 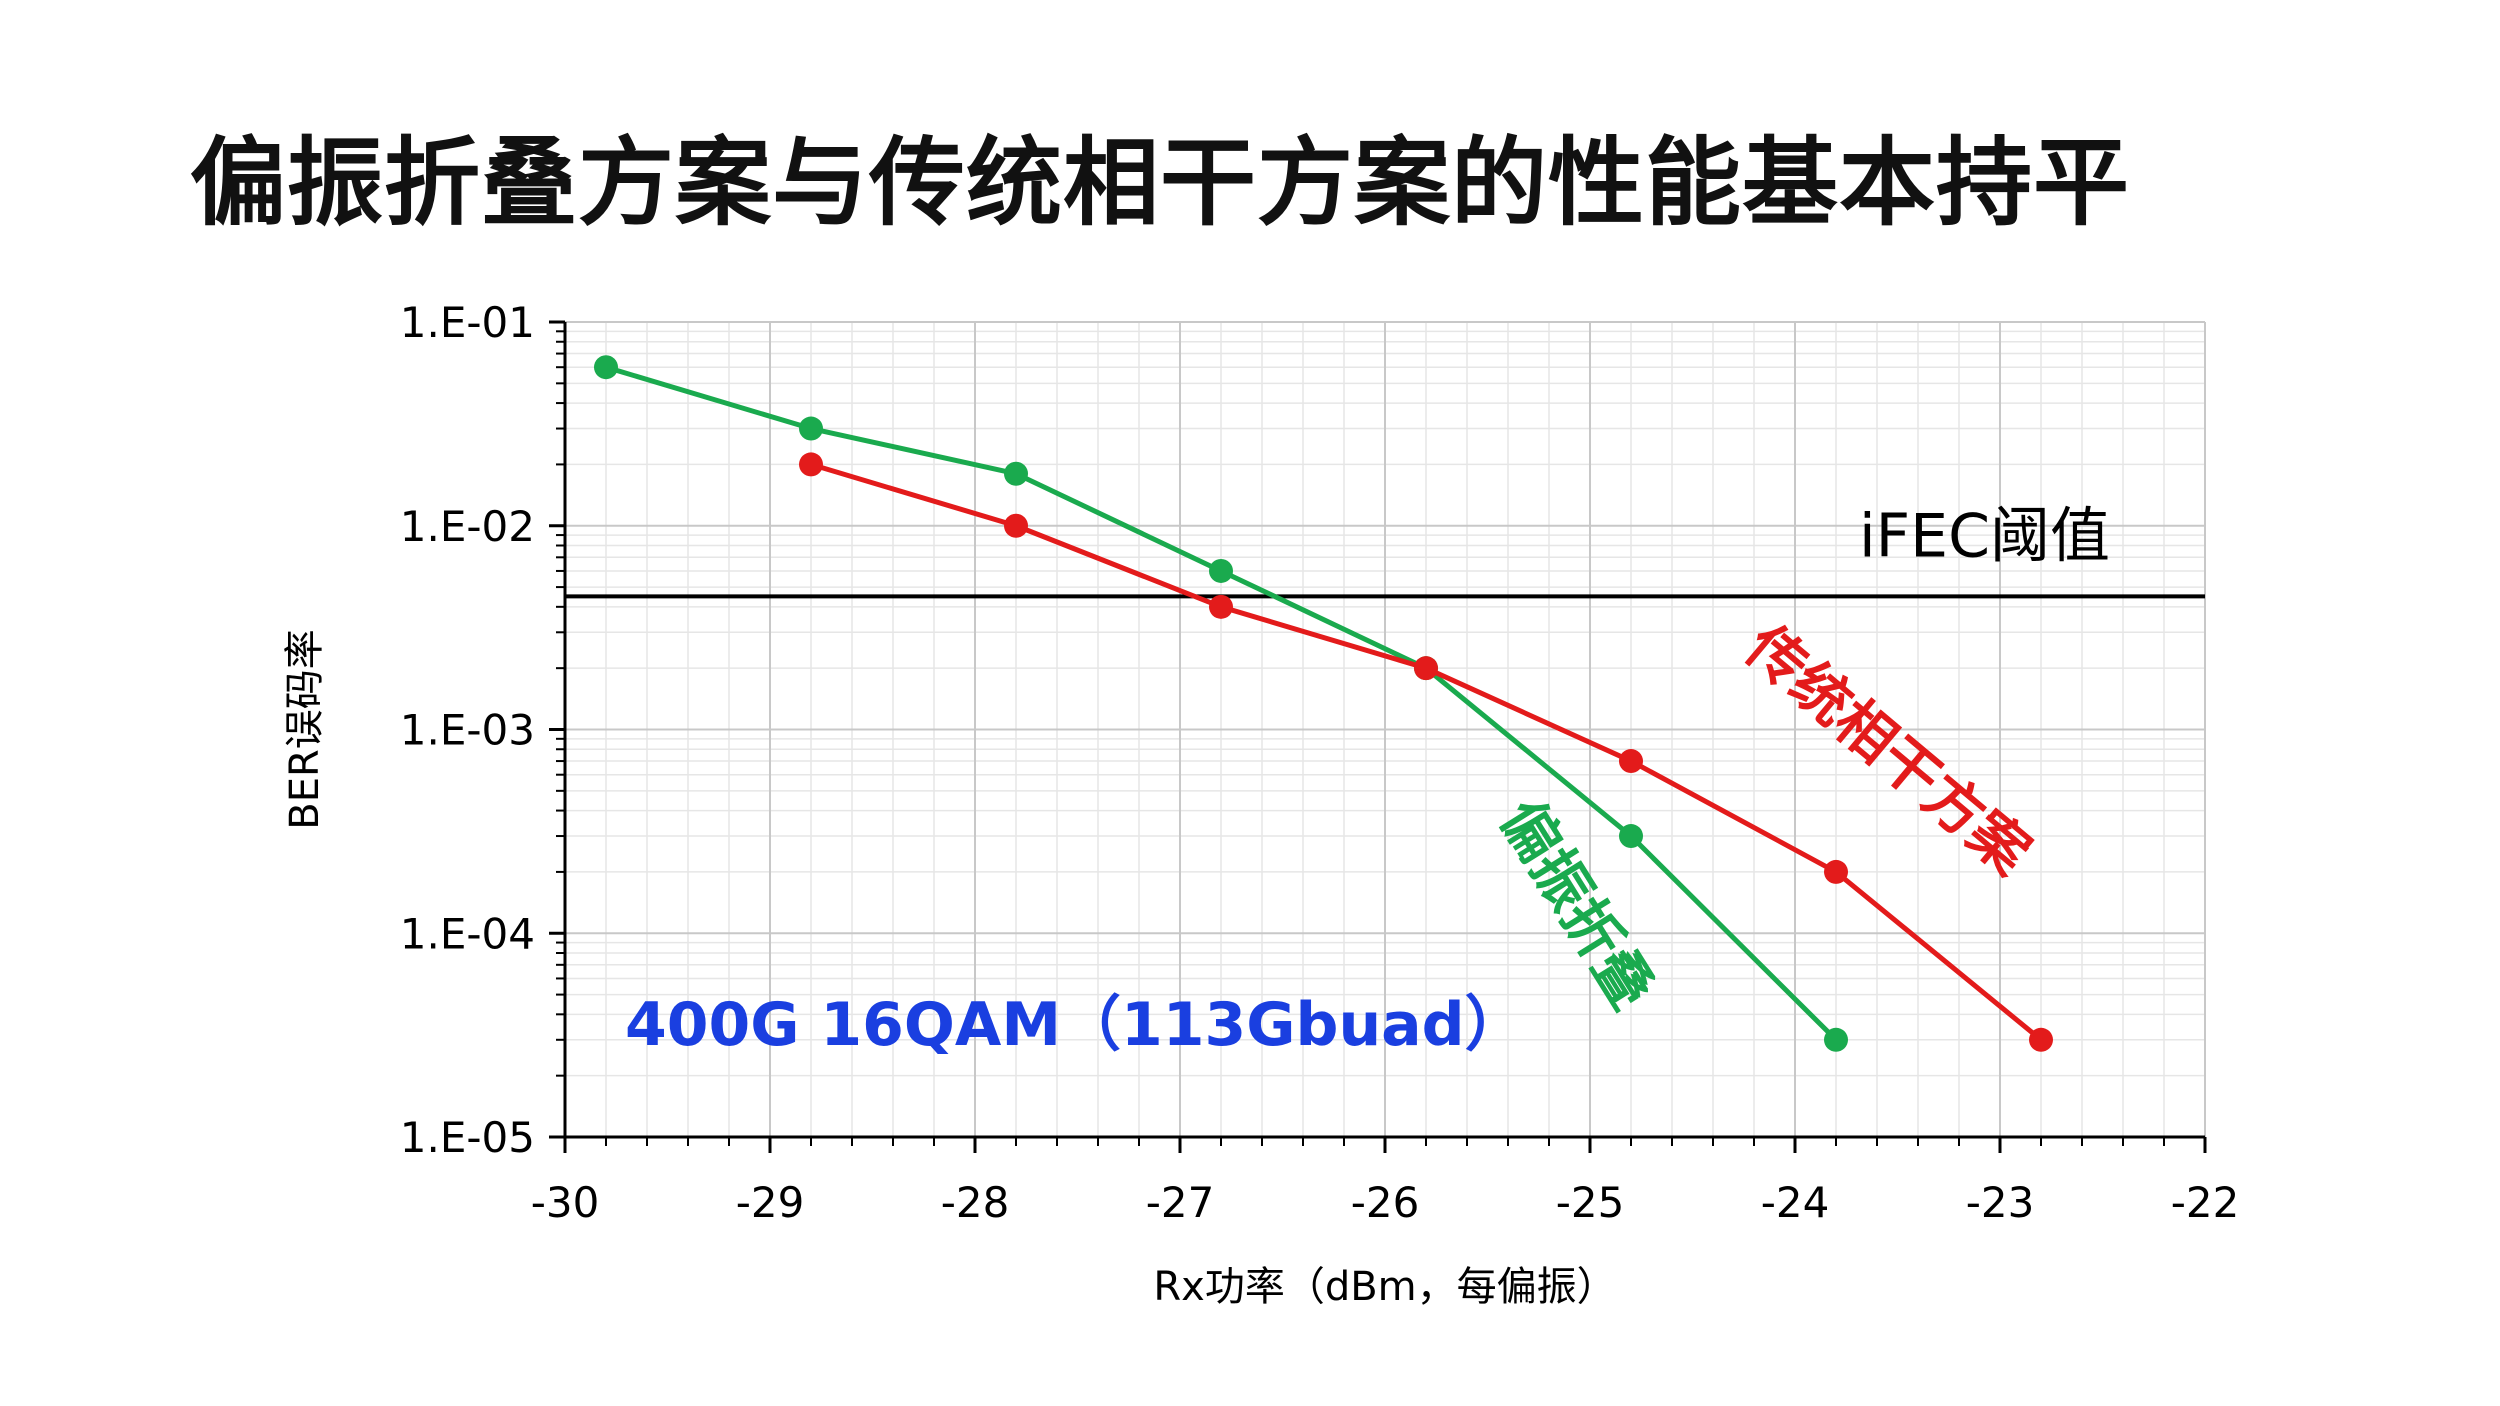 I want to click on threshold-layer: iFEC阈值, so click(x=1385, y=550).